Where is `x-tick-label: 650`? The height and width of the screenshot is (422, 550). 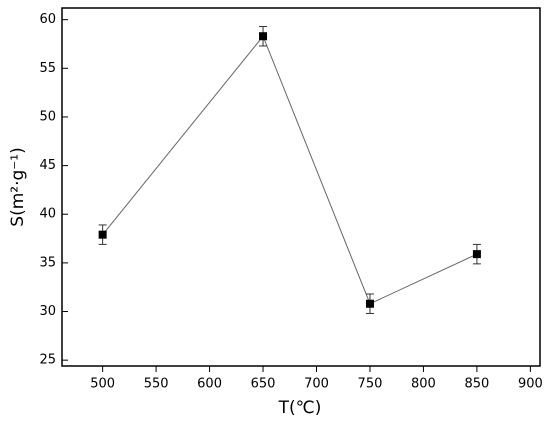 x-tick-label: 650 is located at coordinates (263, 384).